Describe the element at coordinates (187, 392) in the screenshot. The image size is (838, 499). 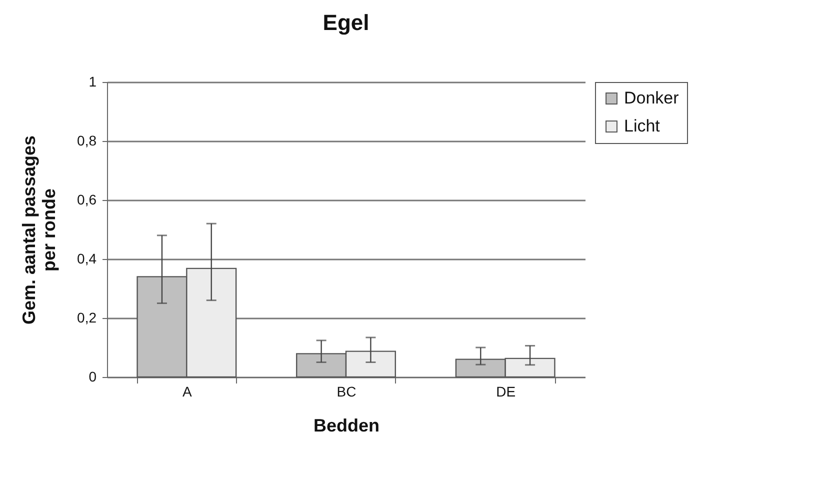
I see `x-tick-label: A` at that location.